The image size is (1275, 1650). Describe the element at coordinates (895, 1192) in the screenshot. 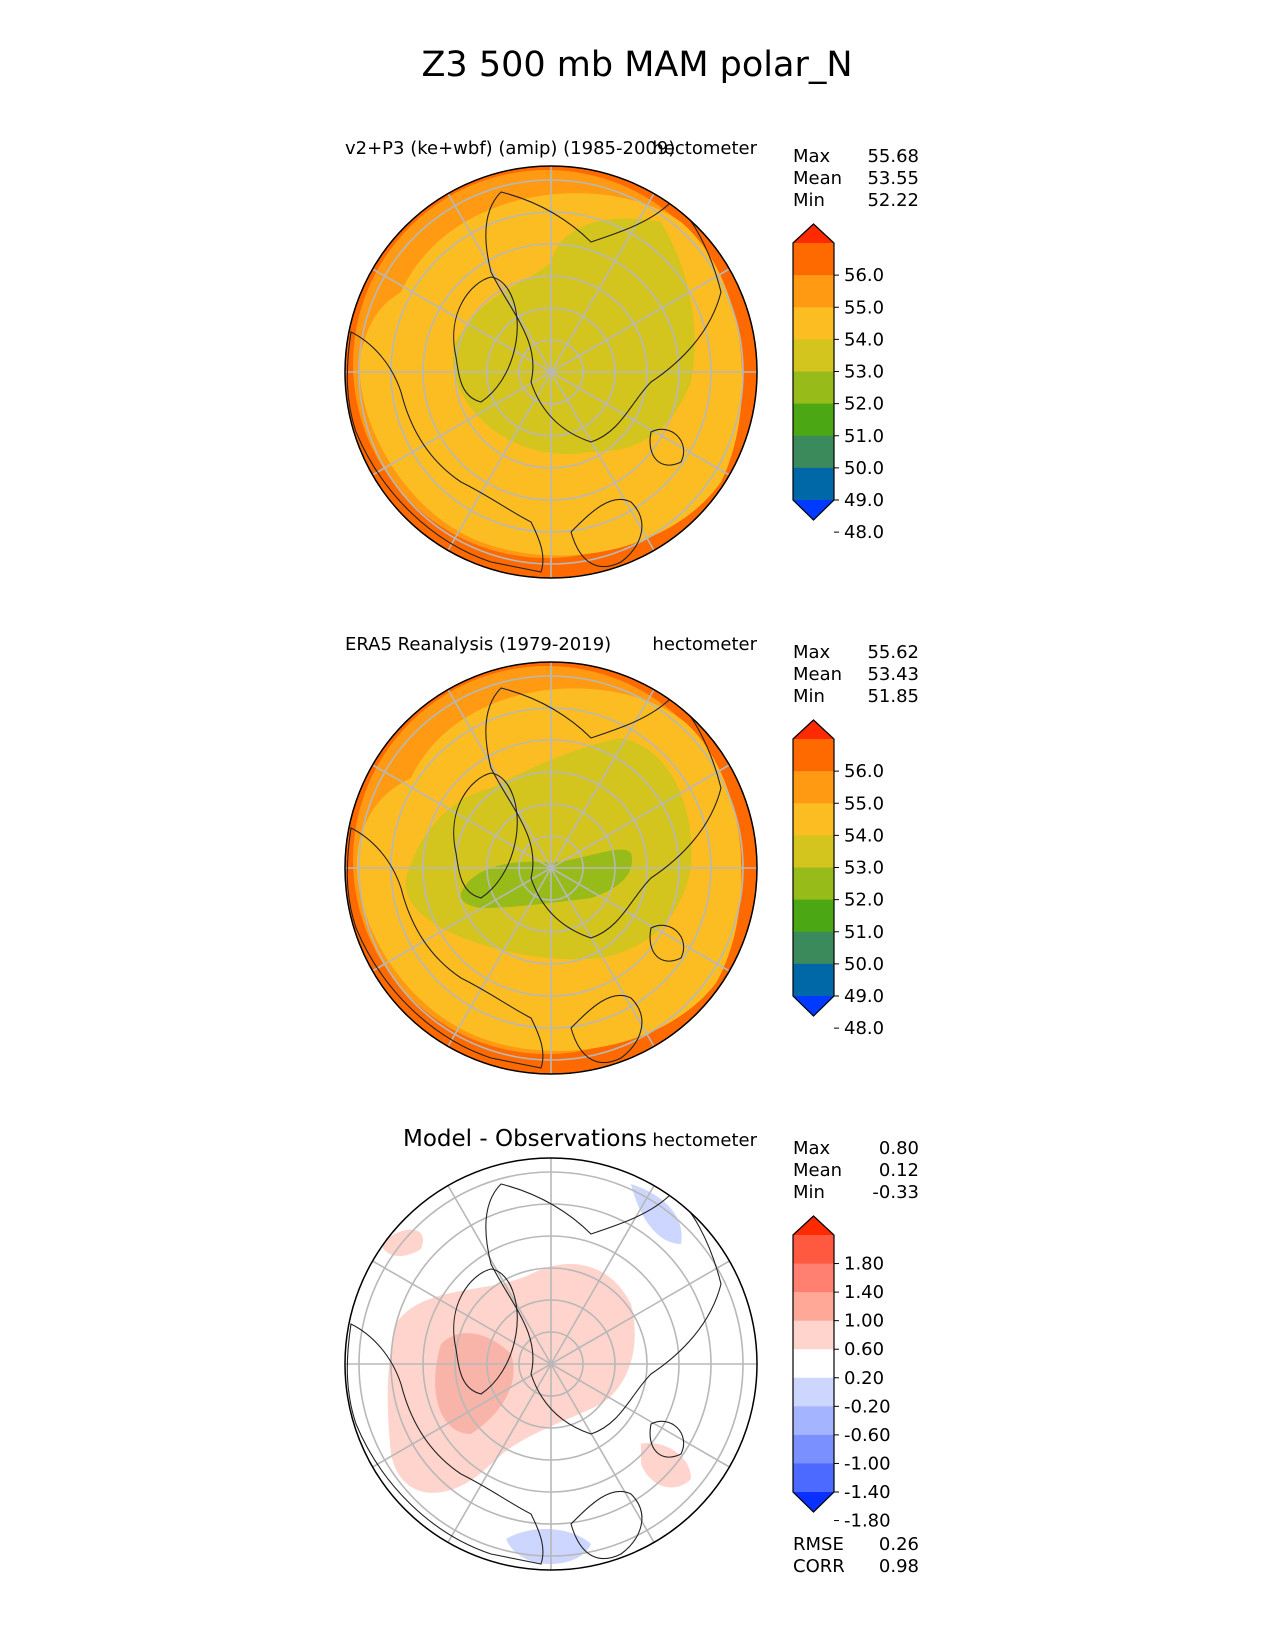

I see `stat-value: -0.33` at that location.